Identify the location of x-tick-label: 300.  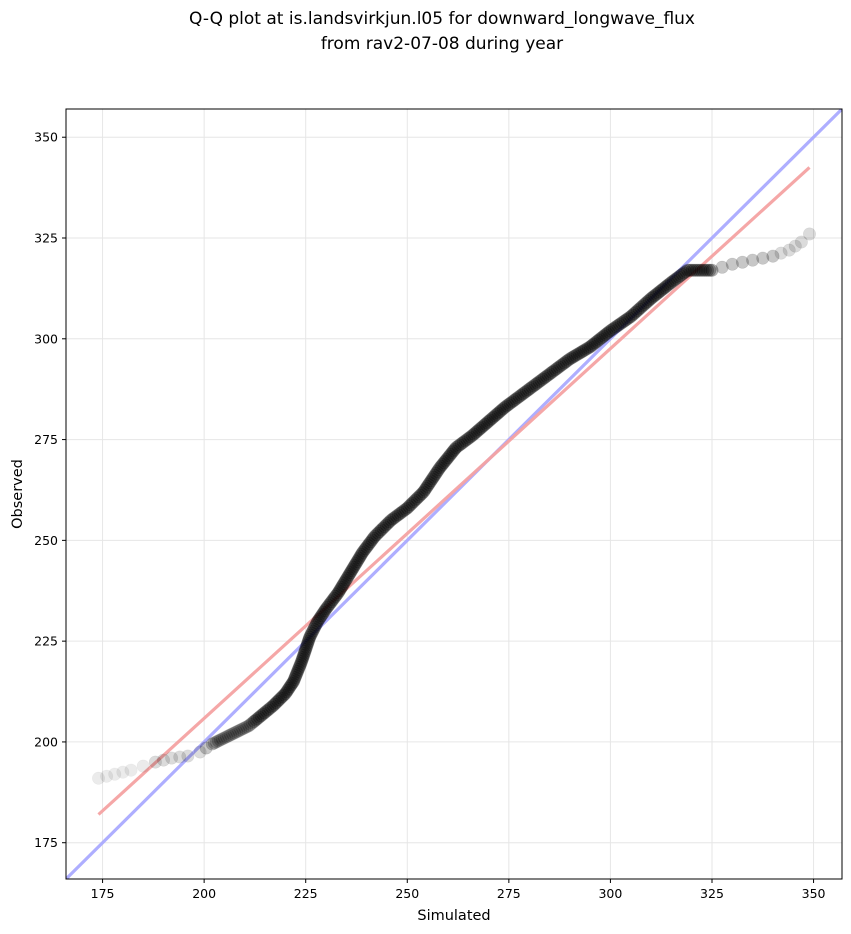
(610, 893).